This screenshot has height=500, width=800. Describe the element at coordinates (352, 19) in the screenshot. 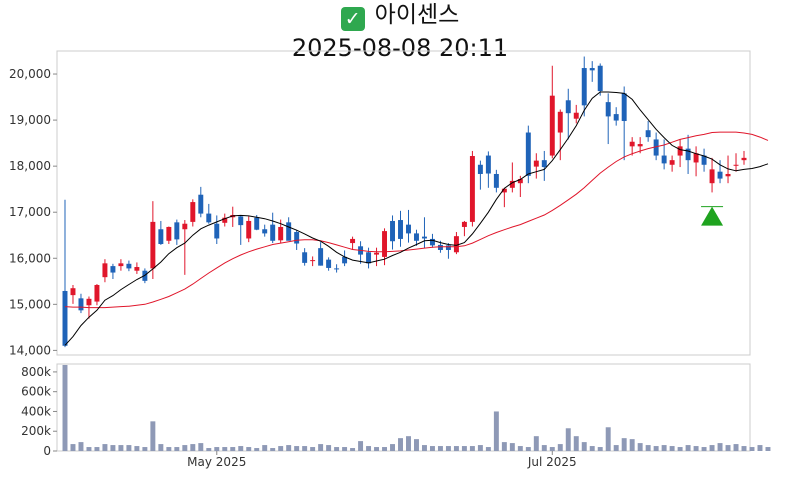

I see `check-mark-icon: ✓` at that location.